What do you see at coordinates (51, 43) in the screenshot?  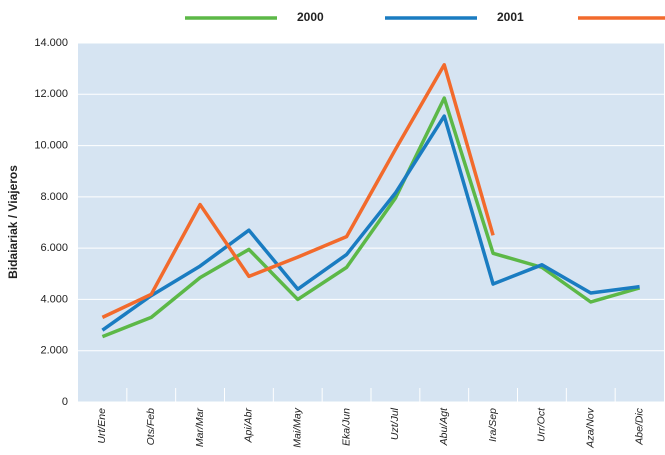 I see `y-tick-label: 14.000` at bounding box center [51, 43].